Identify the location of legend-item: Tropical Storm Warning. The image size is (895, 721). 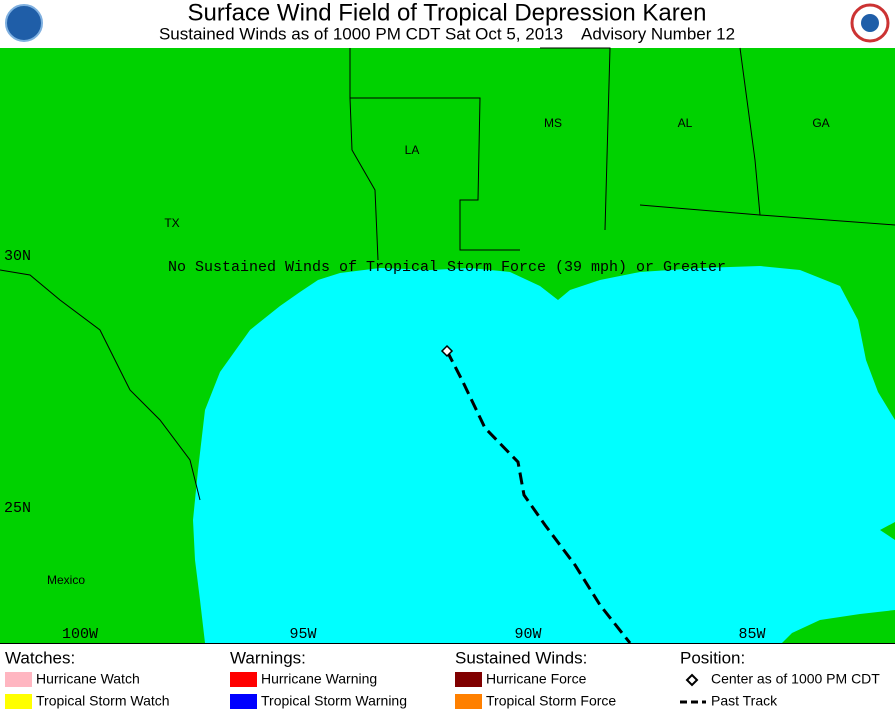
(334, 701).